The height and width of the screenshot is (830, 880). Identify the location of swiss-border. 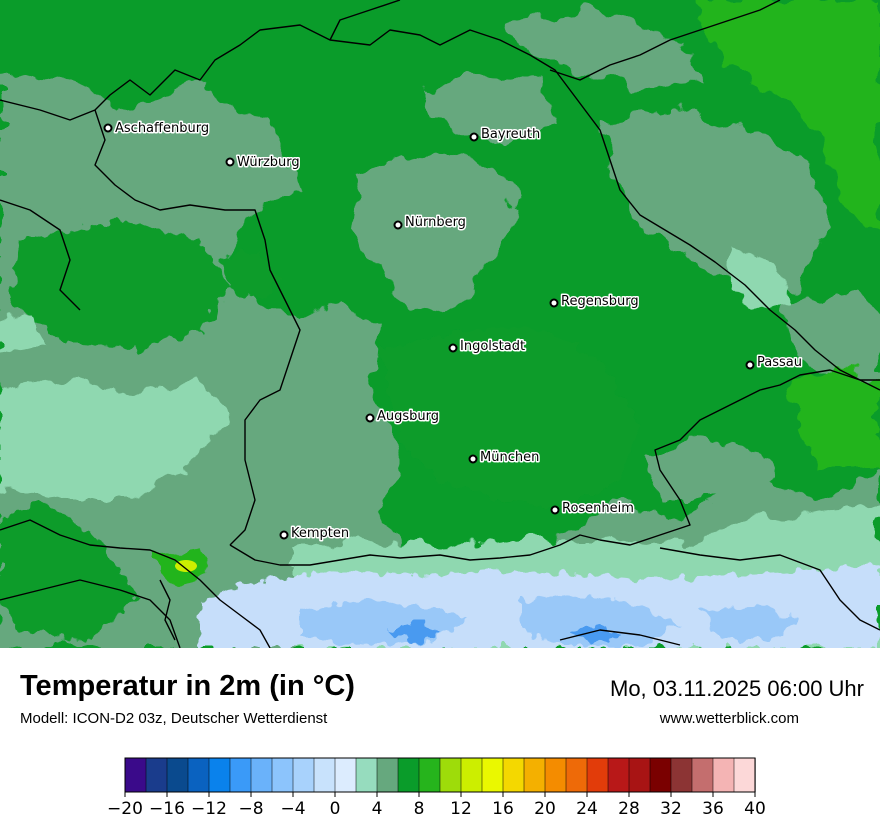
(90, 613).